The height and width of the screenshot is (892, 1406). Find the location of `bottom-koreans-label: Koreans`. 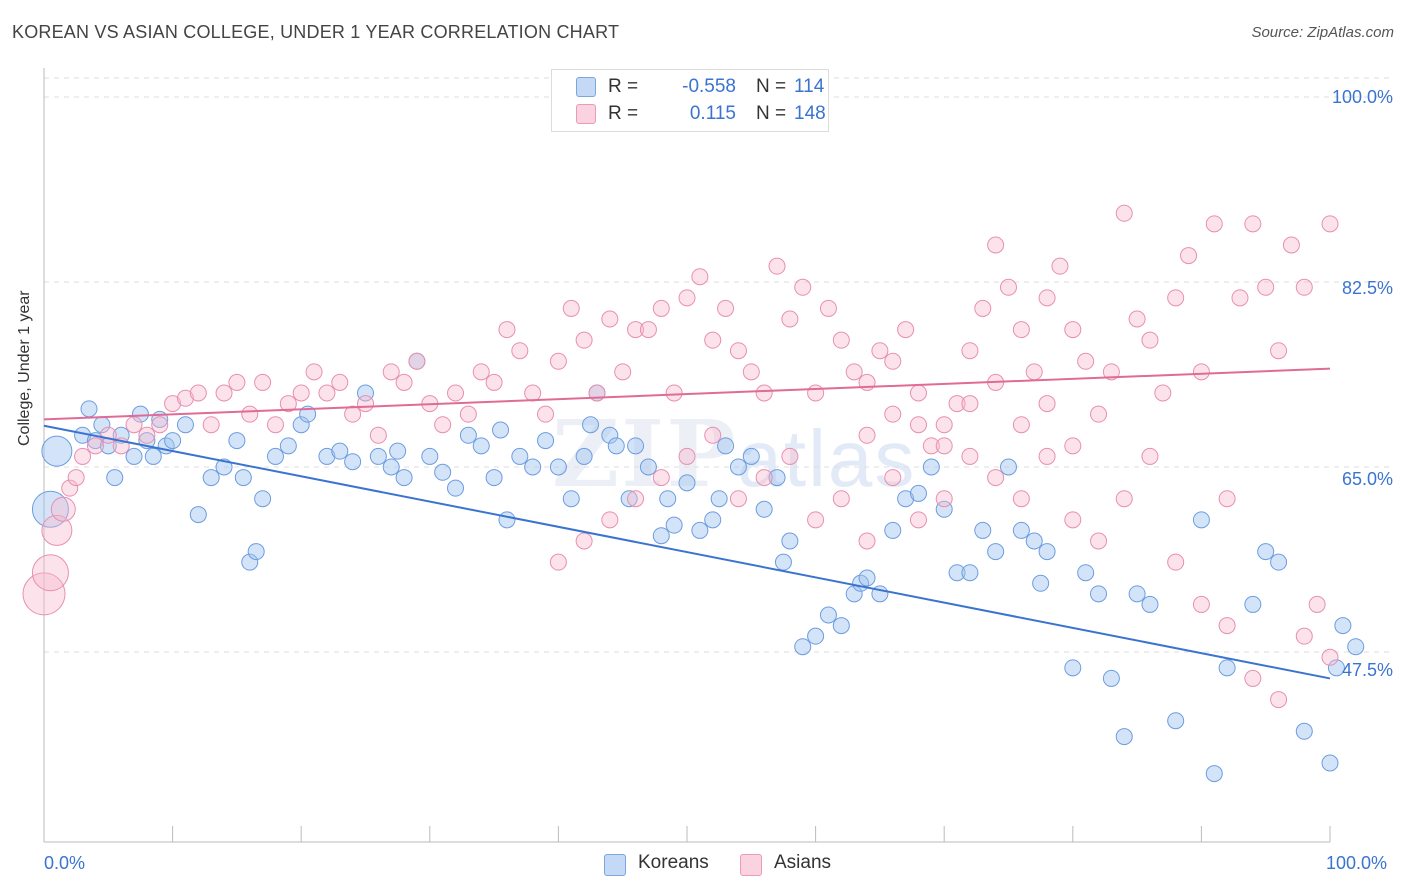

bottom-koreans-label: Koreans is located at coordinates (673, 862).